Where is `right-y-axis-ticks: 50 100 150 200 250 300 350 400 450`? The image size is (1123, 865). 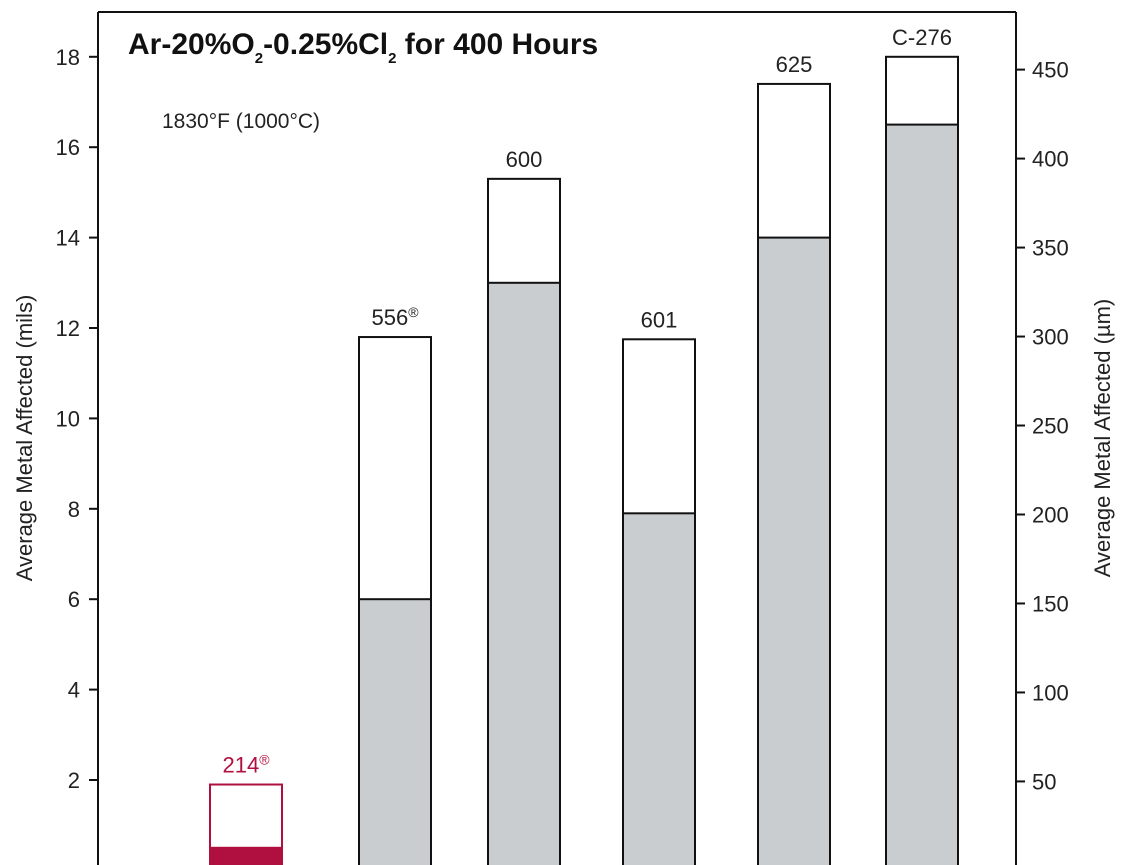
right-y-axis-ticks: 50 100 150 200 250 300 350 400 450 is located at coordinates (1042, 426).